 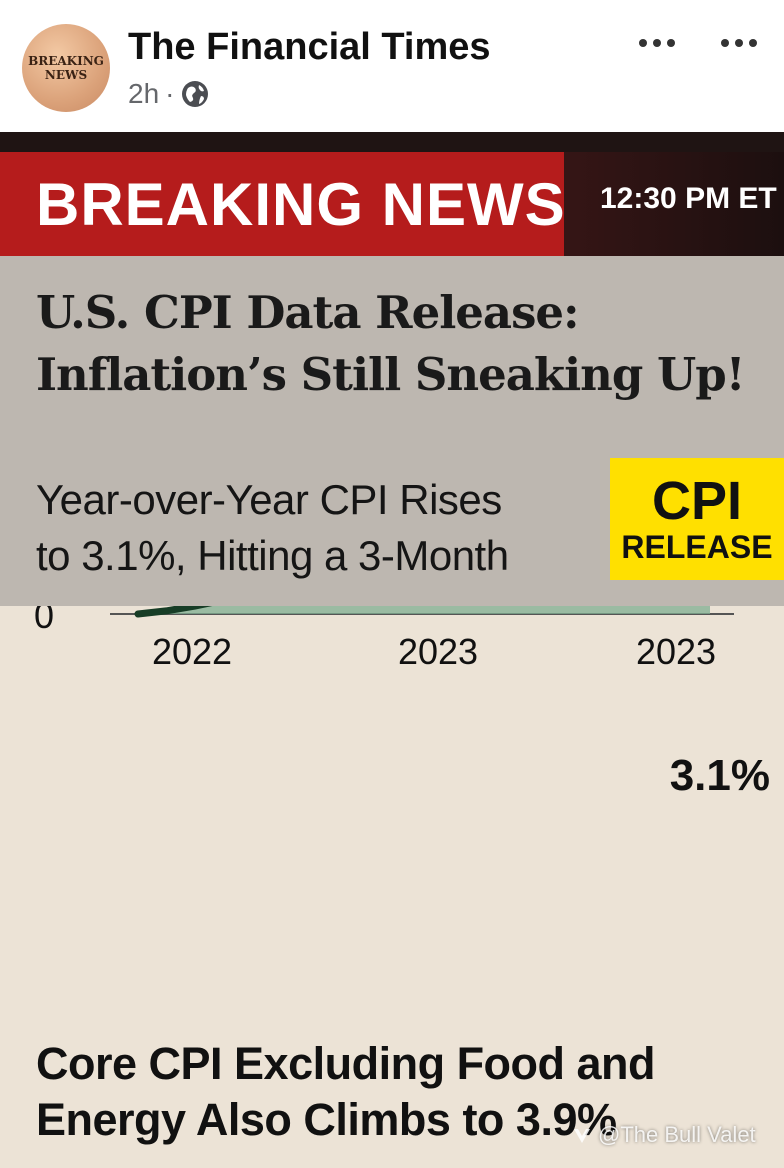 What do you see at coordinates (346, 1063) in the screenshot?
I see `footer-line1: Core CPI Excluding Food and` at bounding box center [346, 1063].